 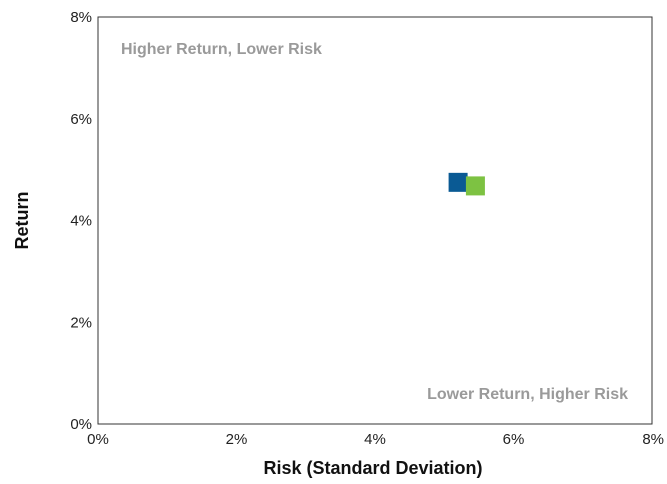 I want to click on y-tick-label: 0%, so click(x=81, y=424).